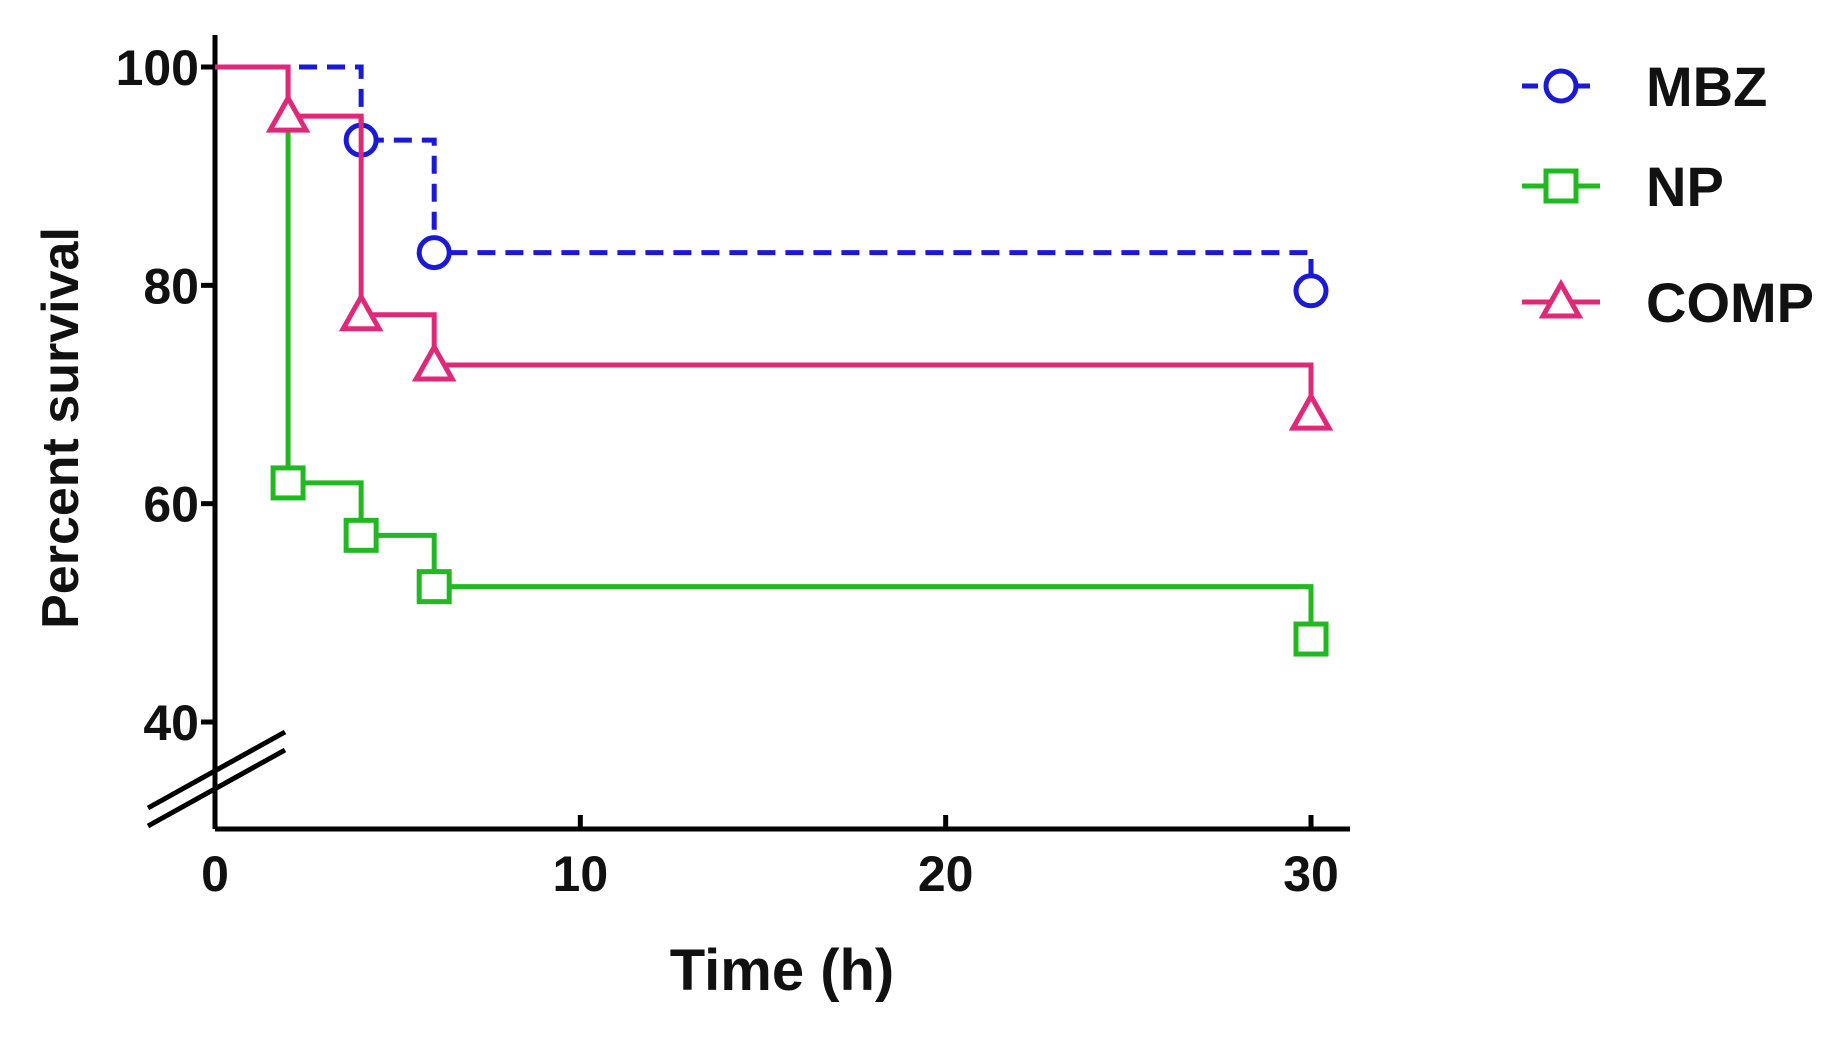  I want to click on y-tick-label: 80, so click(171, 286).